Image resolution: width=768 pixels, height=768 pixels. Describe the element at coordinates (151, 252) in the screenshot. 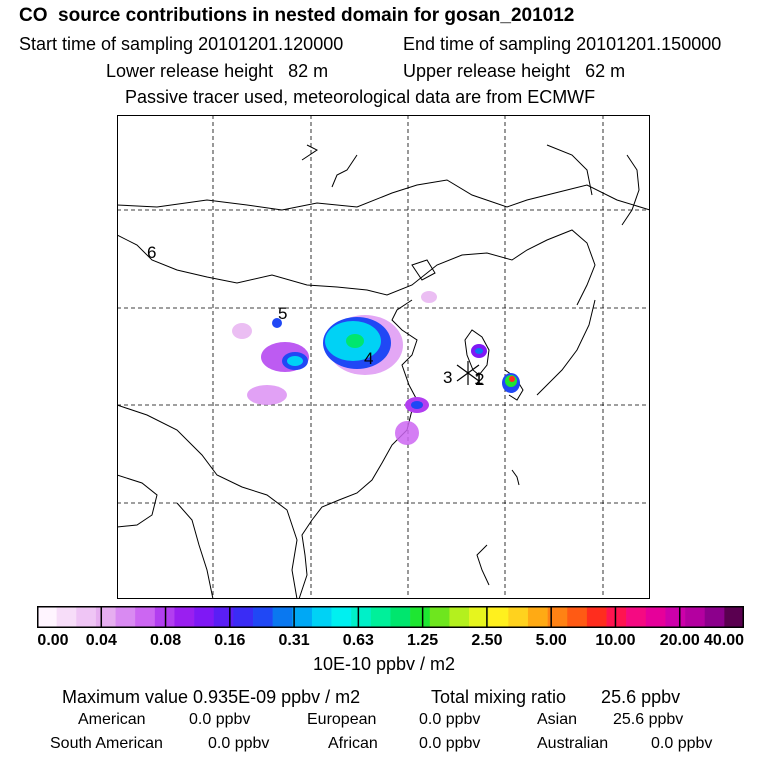

I see `marker-label-6: 6` at that location.